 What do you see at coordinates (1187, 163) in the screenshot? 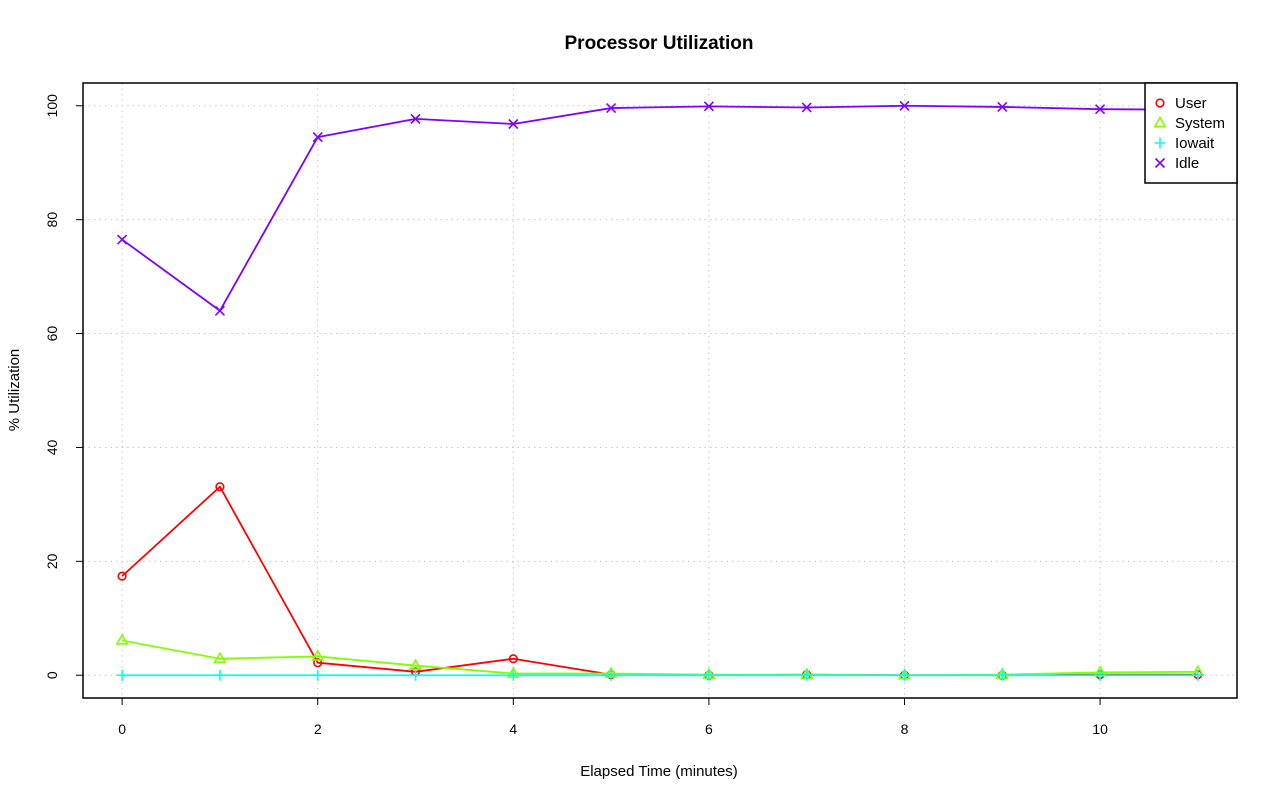
I see `legend-label-idle: Idle` at bounding box center [1187, 163].